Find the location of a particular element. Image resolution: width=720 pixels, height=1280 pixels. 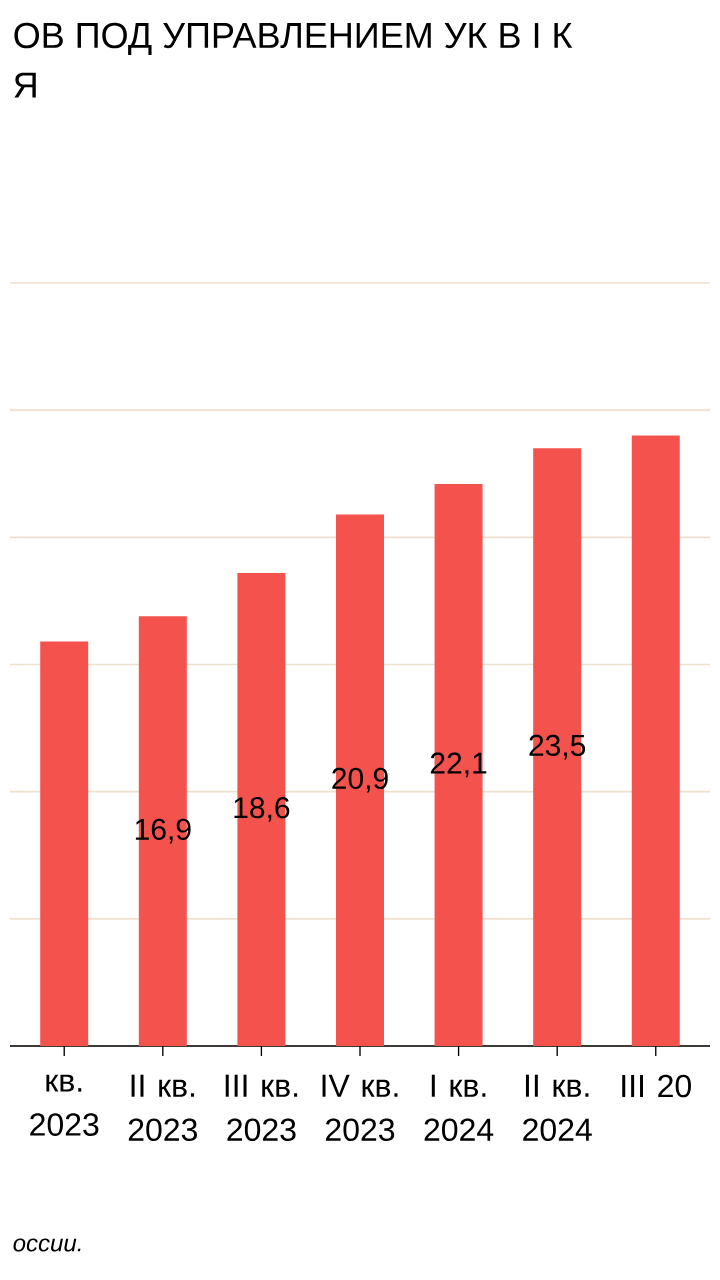

x-tick-label: III 20 is located at coordinates (656, 1086).